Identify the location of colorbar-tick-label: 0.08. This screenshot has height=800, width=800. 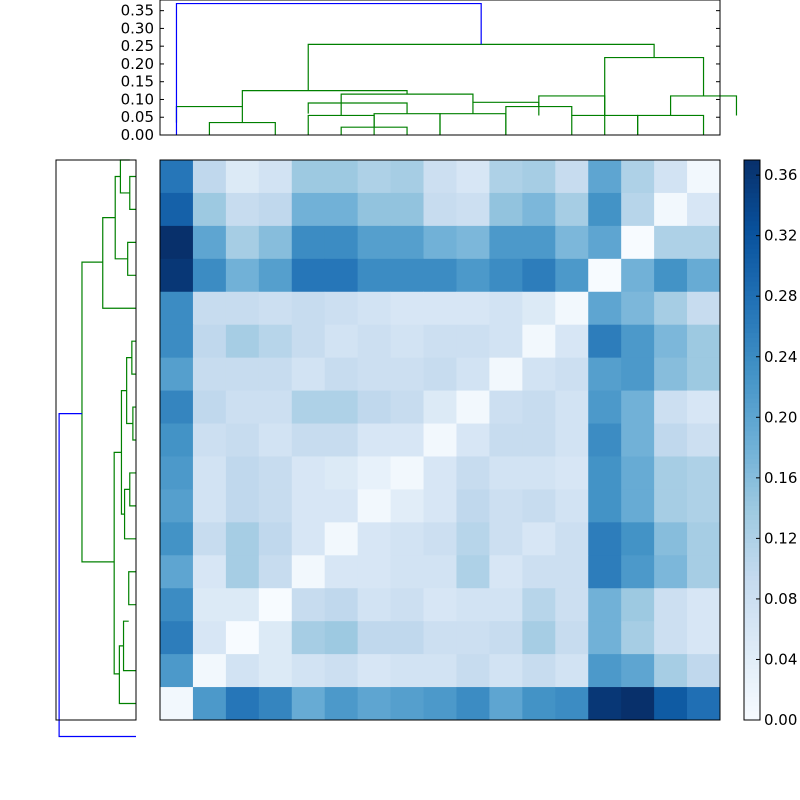
(780, 599).